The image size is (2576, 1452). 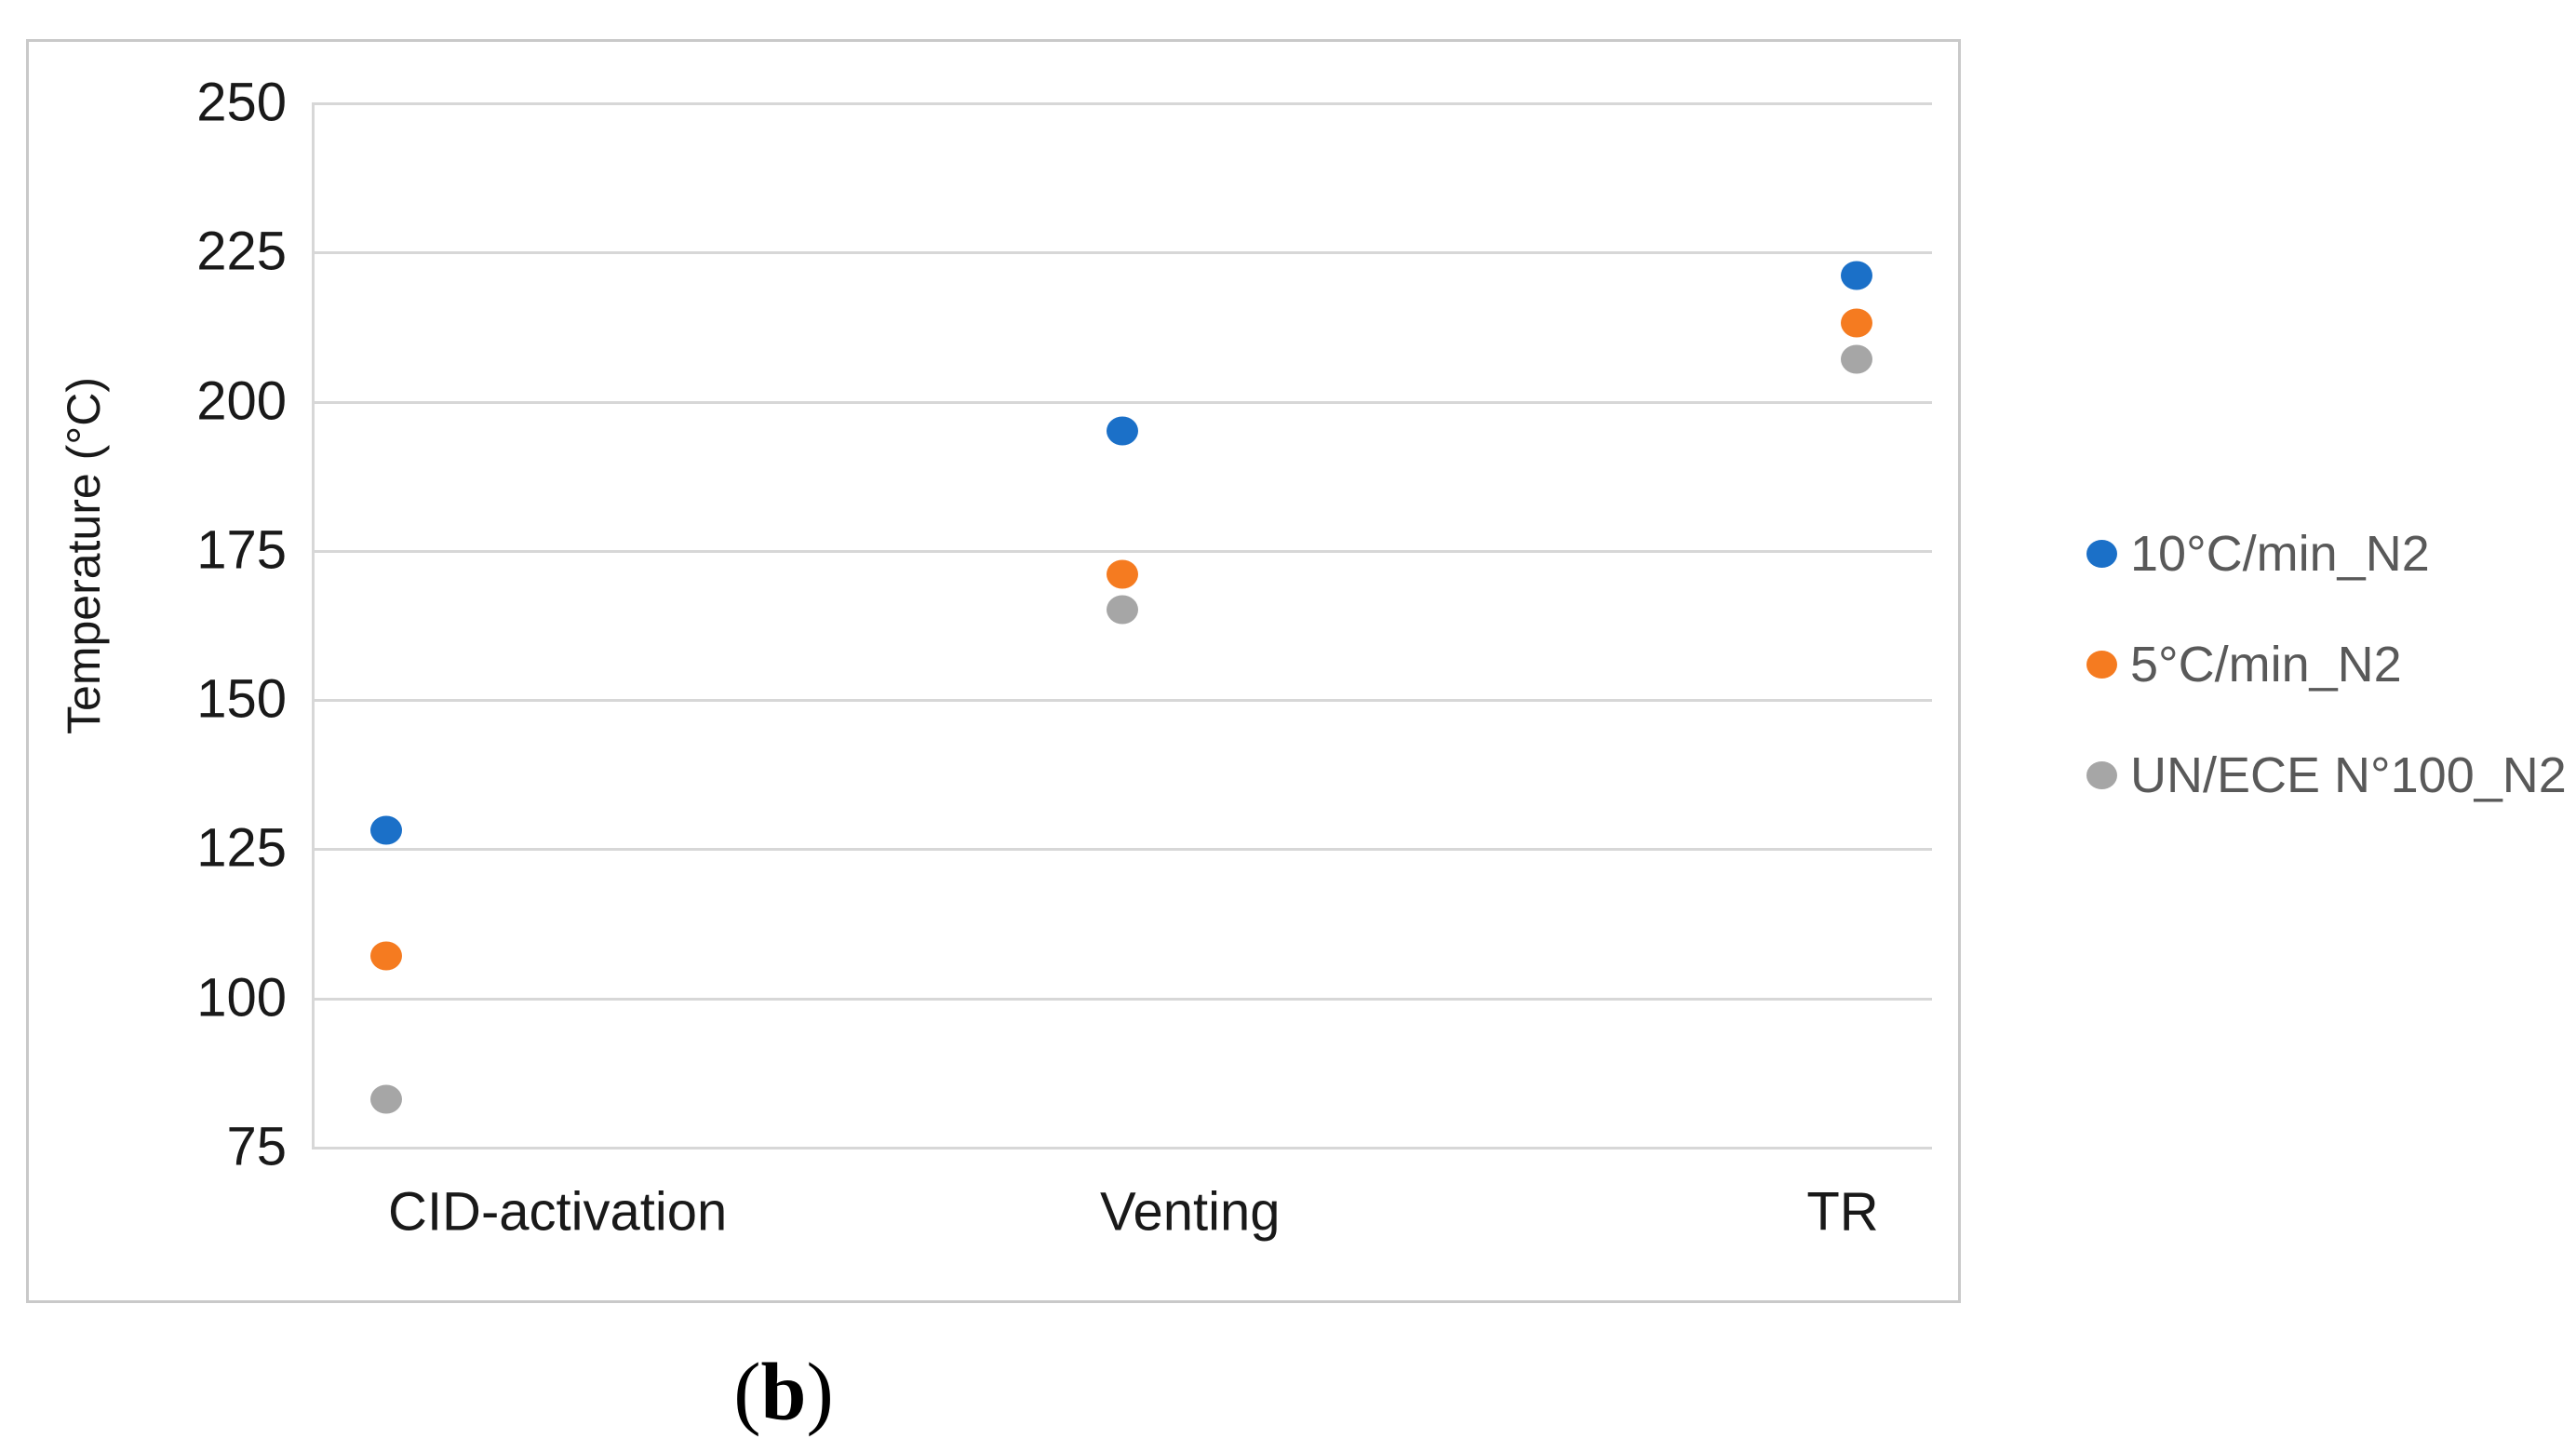 What do you see at coordinates (241, 699) in the screenshot?
I see `y-tick-label-150: 150` at bounding box center [241, 699].